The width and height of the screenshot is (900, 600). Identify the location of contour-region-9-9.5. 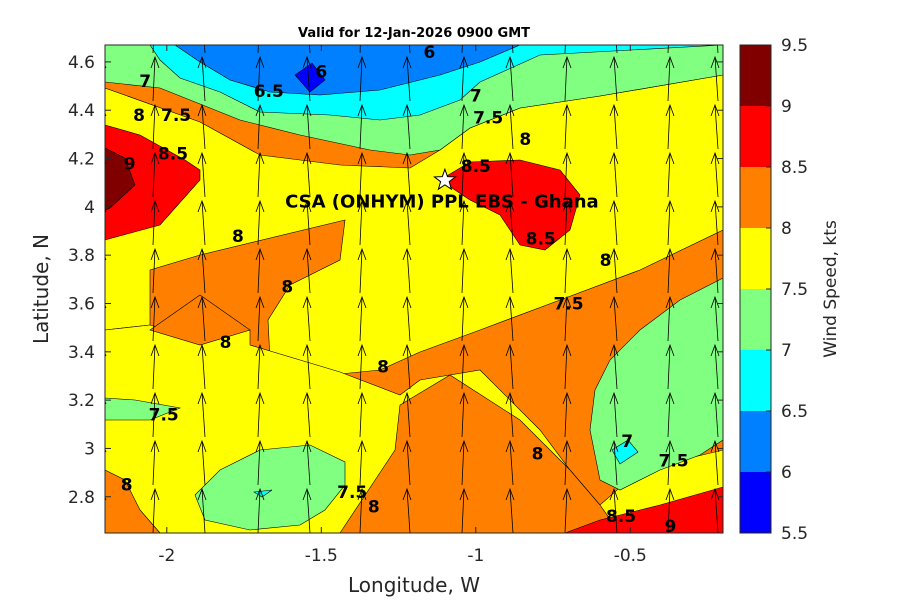
(120, 179).